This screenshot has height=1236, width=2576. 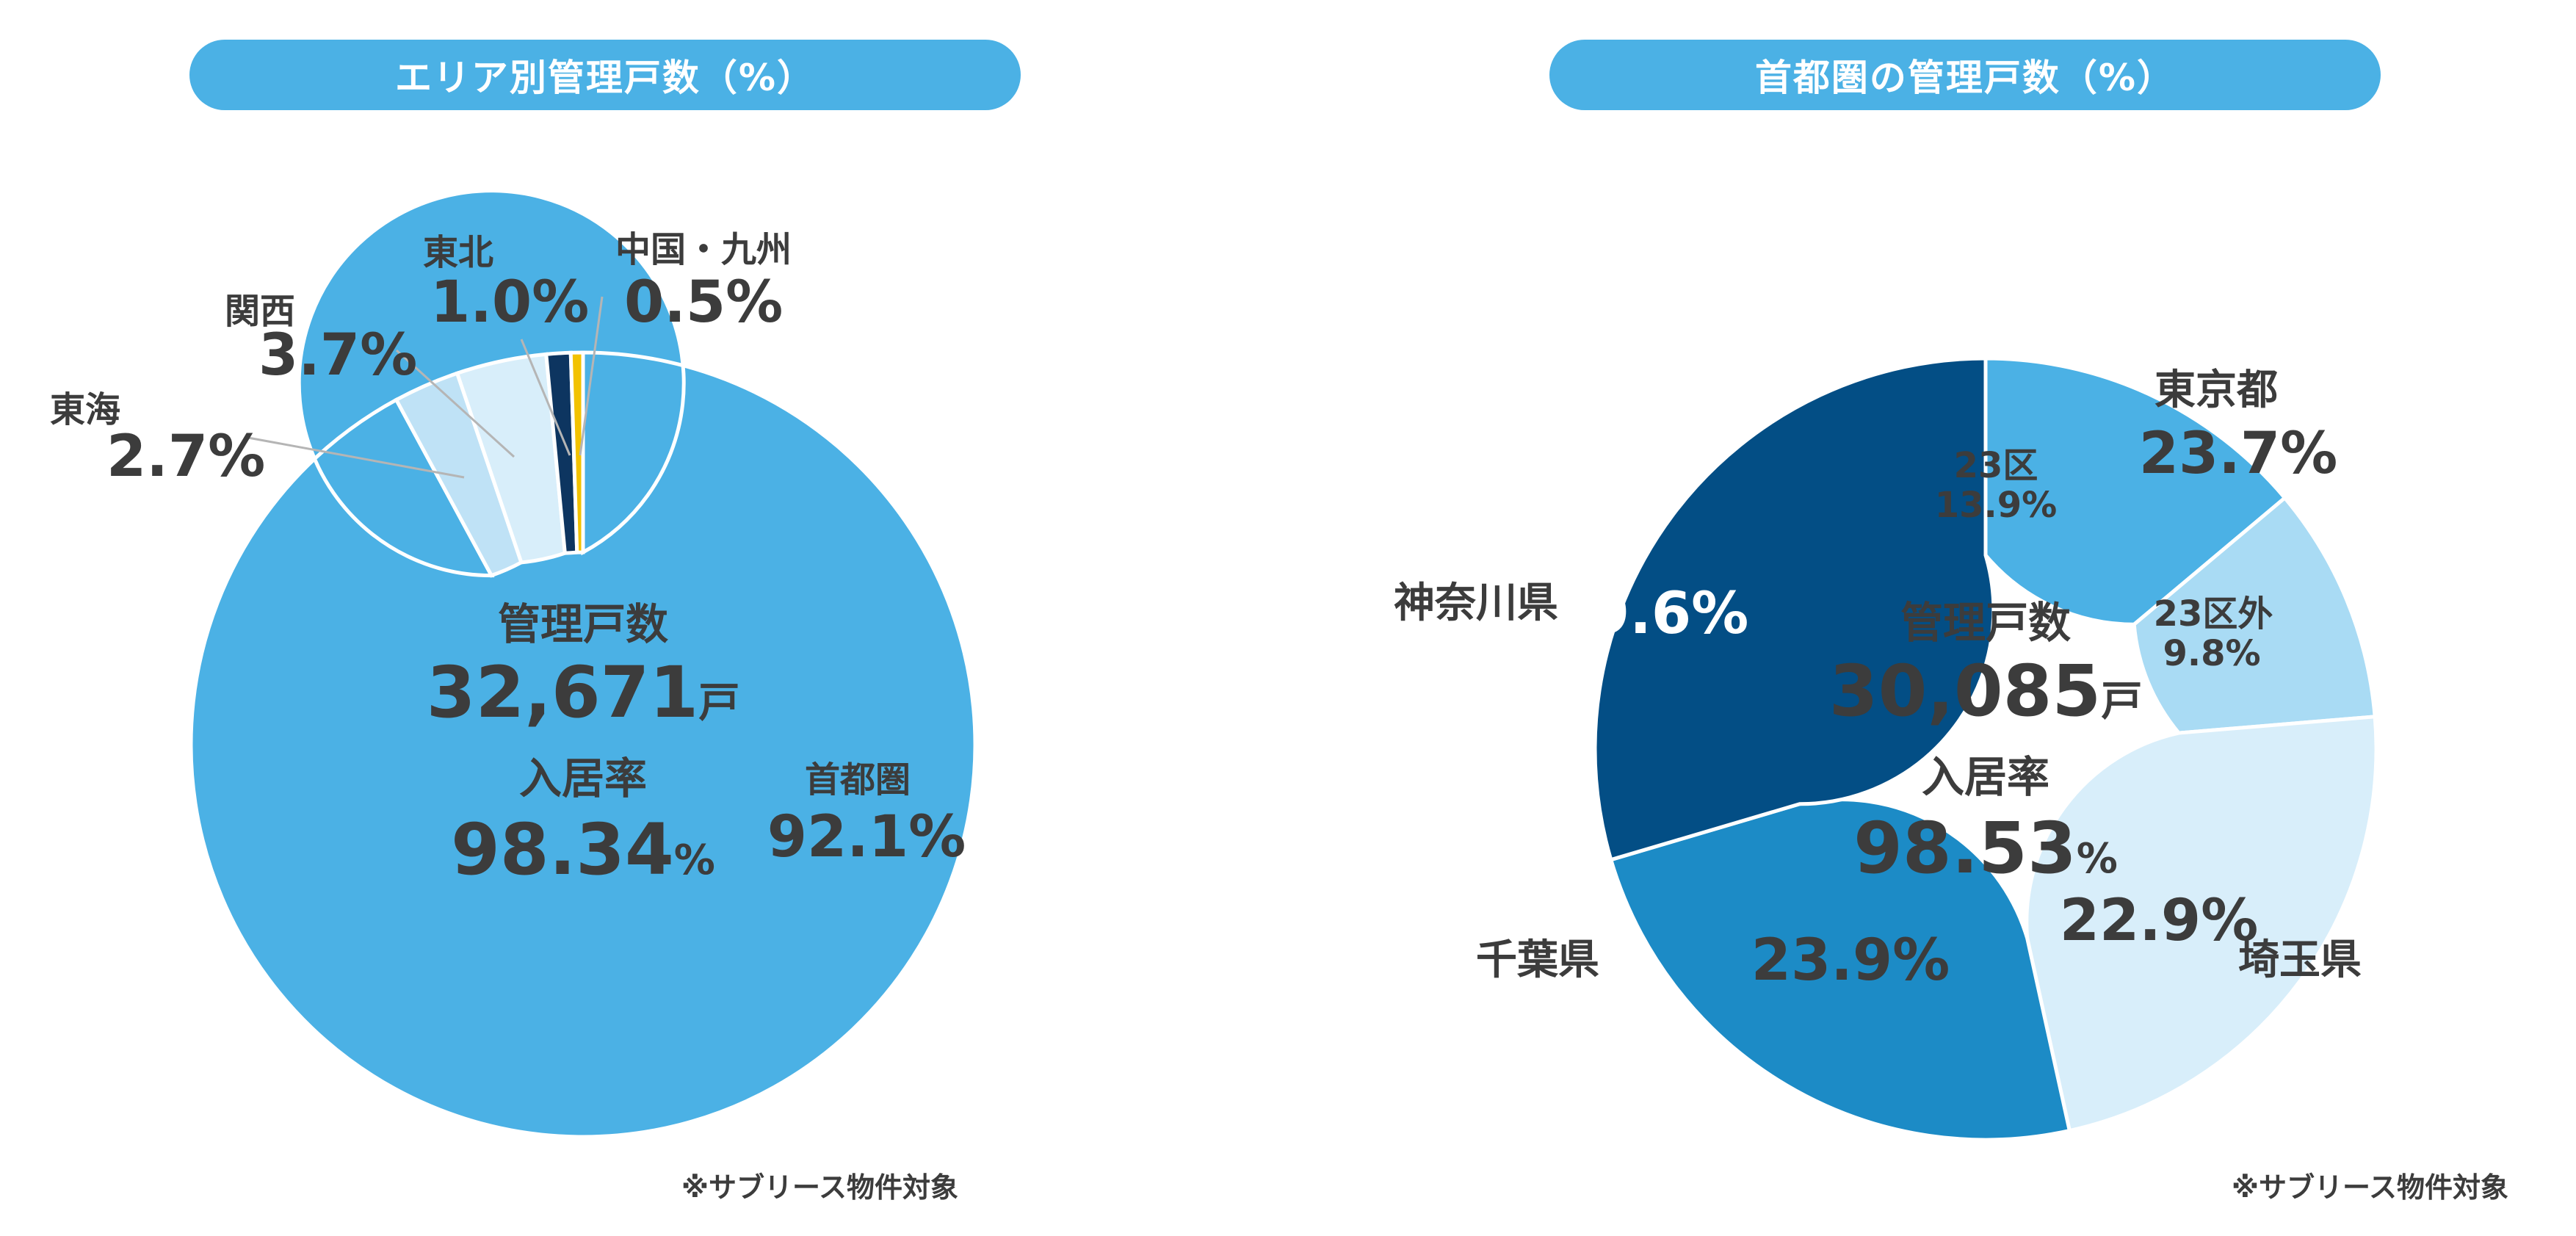 I want to click on units-number: 32,671, so click(x=562, y=692).